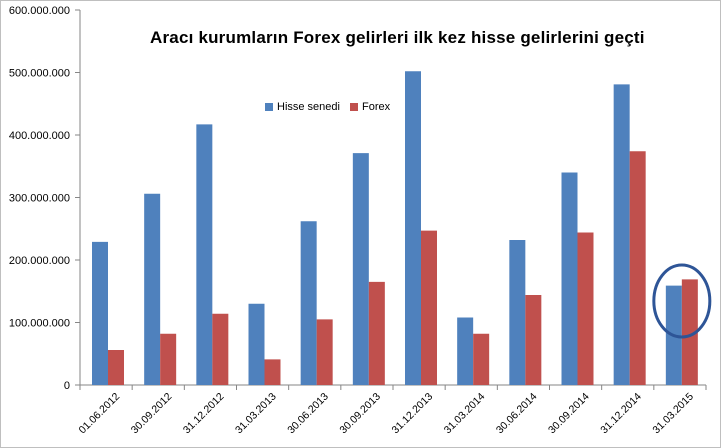 The image size is (721, 448). I want to click on x-tick-label: 31.12.2014, so click(621, 414).